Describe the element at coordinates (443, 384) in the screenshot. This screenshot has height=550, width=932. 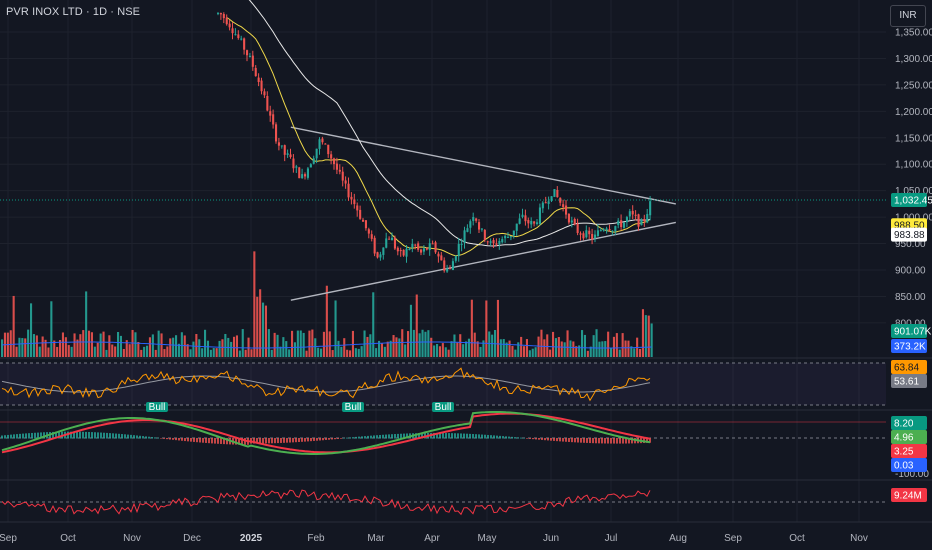
I see `rsi-band` at that location.